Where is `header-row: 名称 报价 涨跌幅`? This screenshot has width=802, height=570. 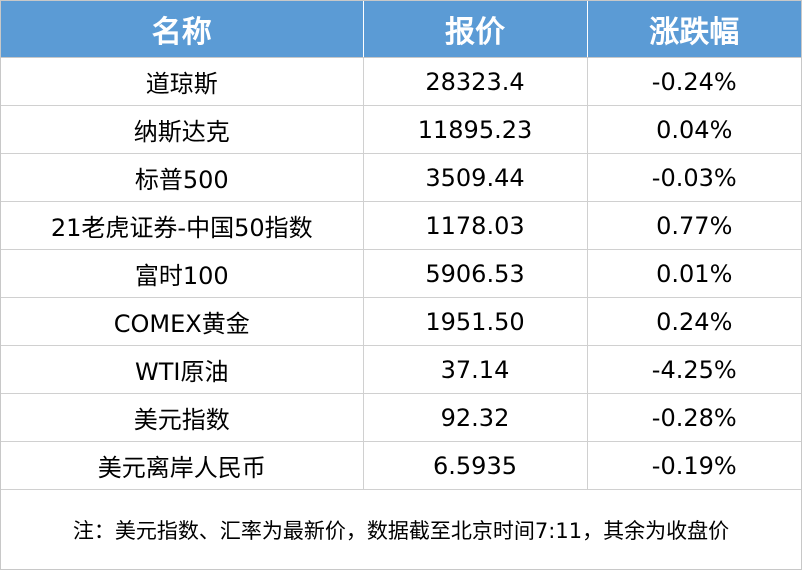
header-row: 名称 报价 涨跌幅 is located at coordinates (401, 29).